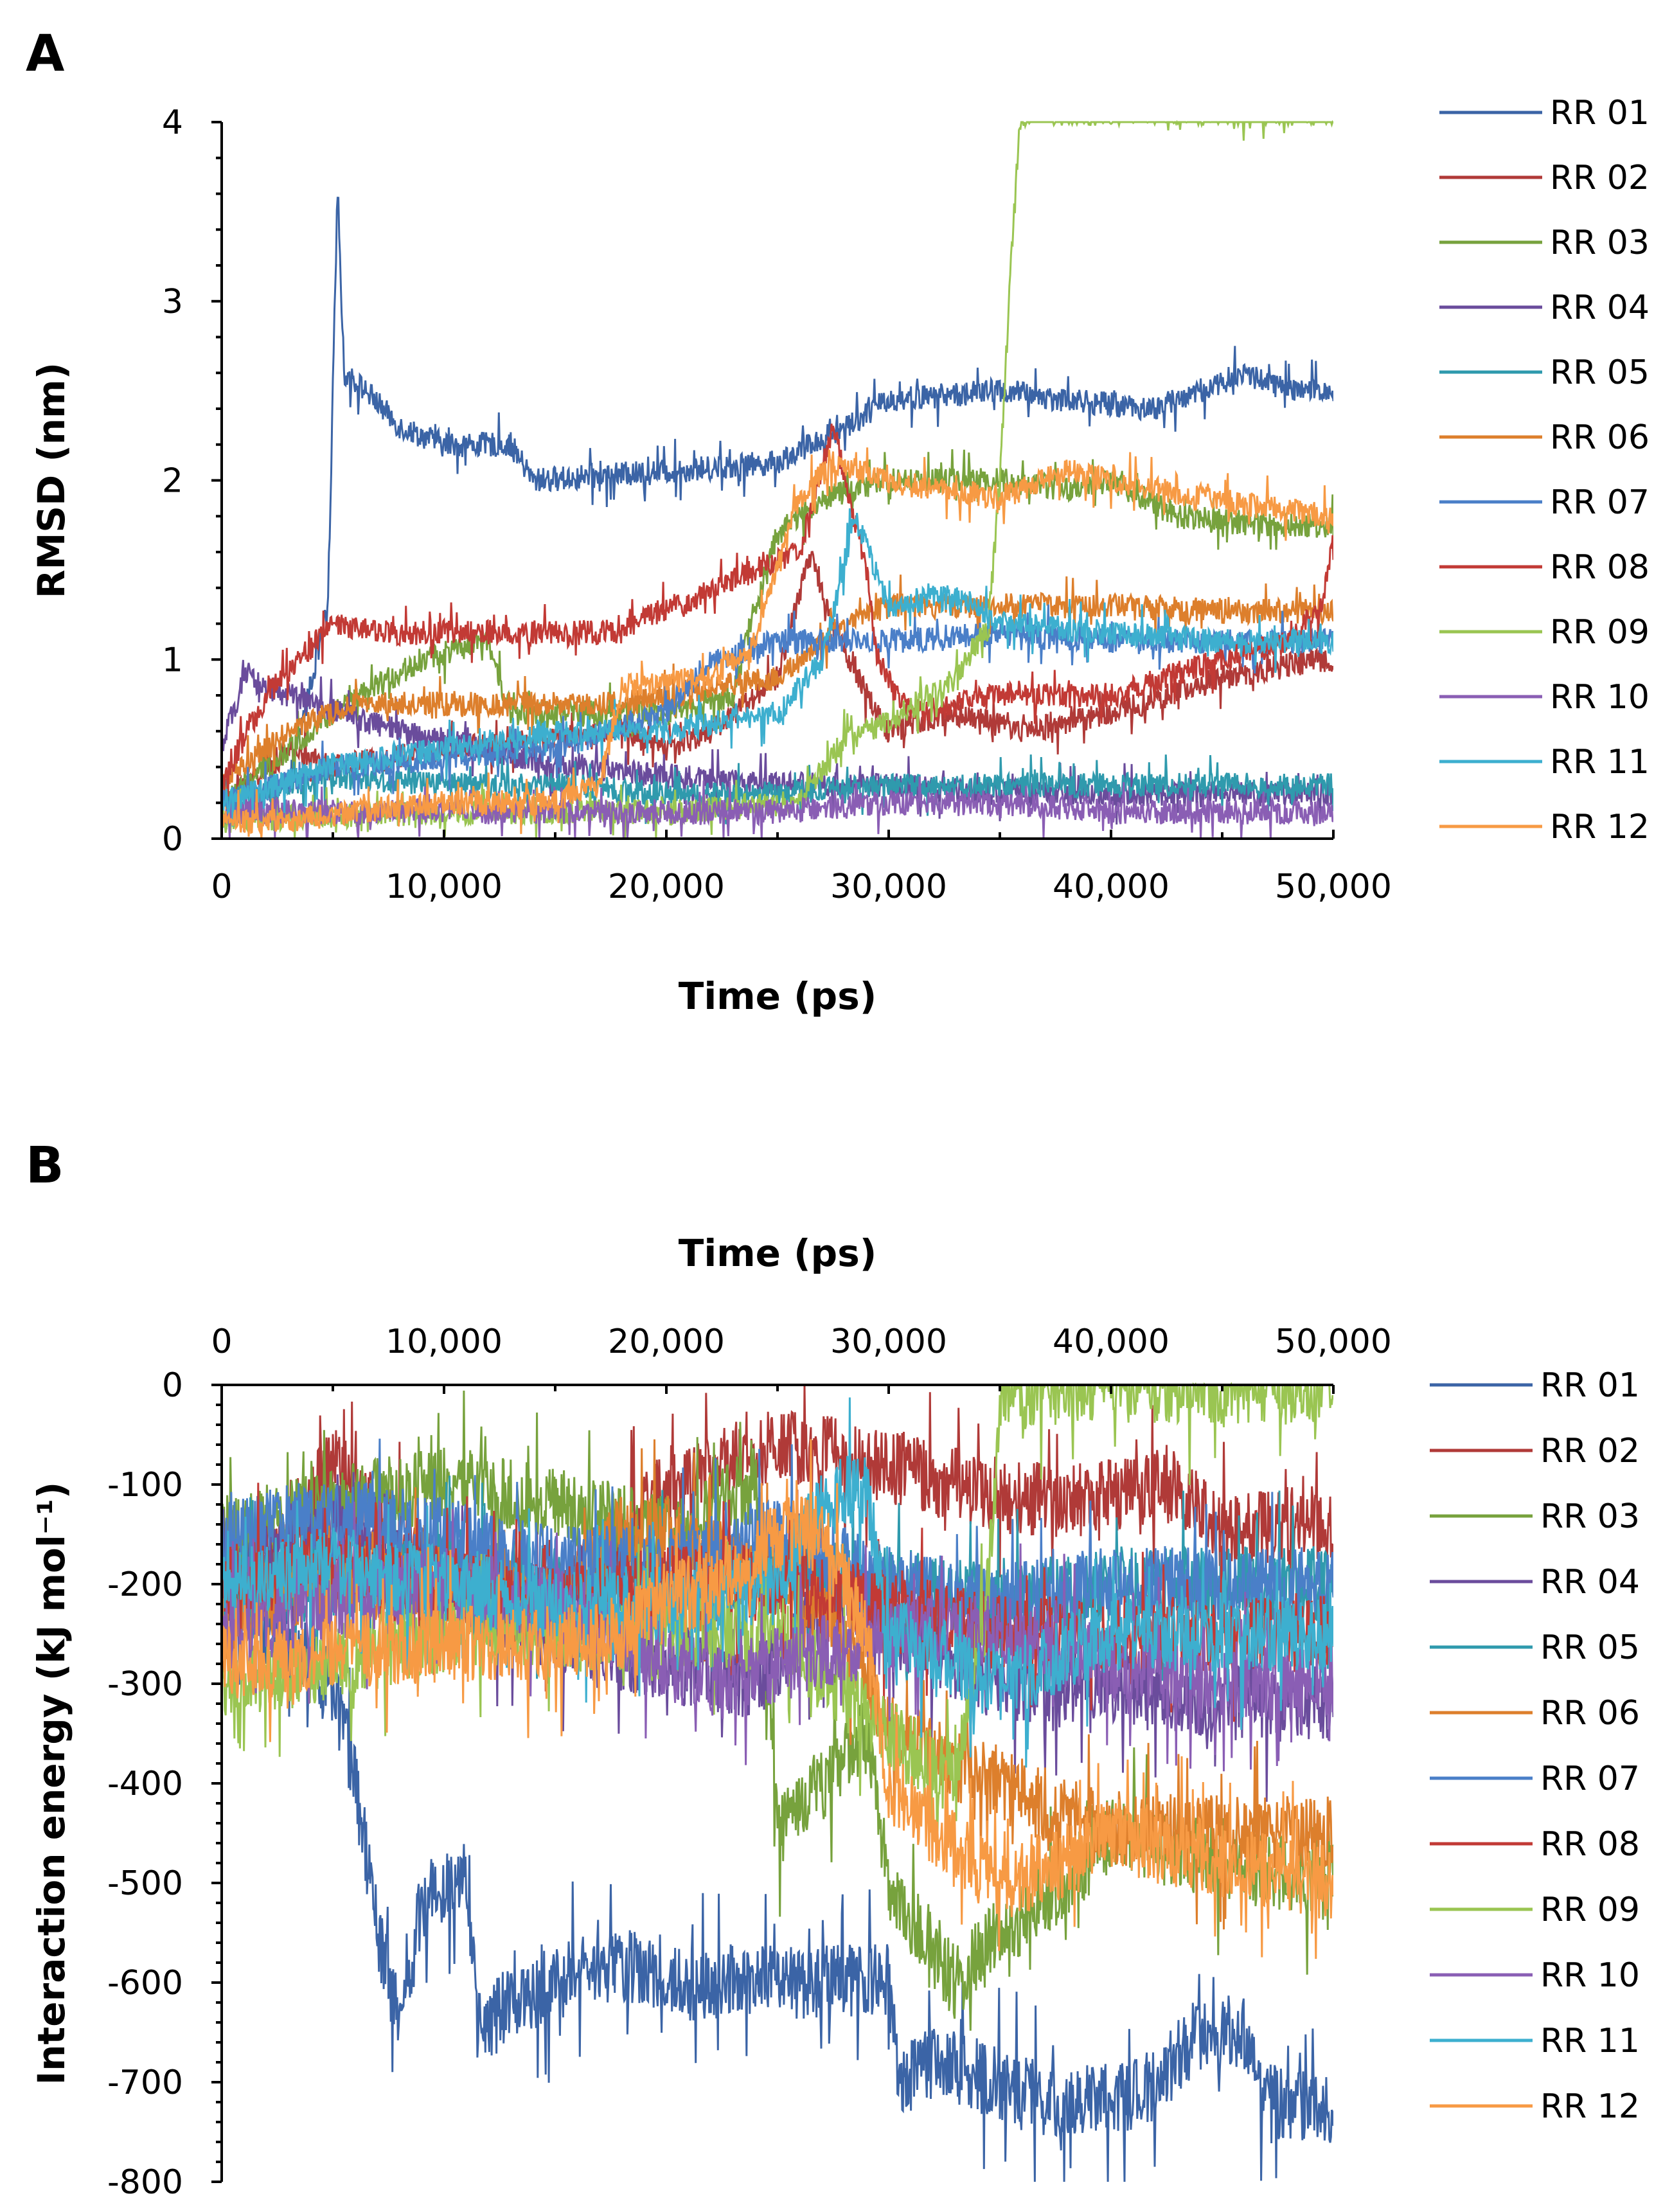  Describe the element at coordinates (777, 996) in the screenshot. I see `panel-a-x-axis-title: Time (ps)` at that location.